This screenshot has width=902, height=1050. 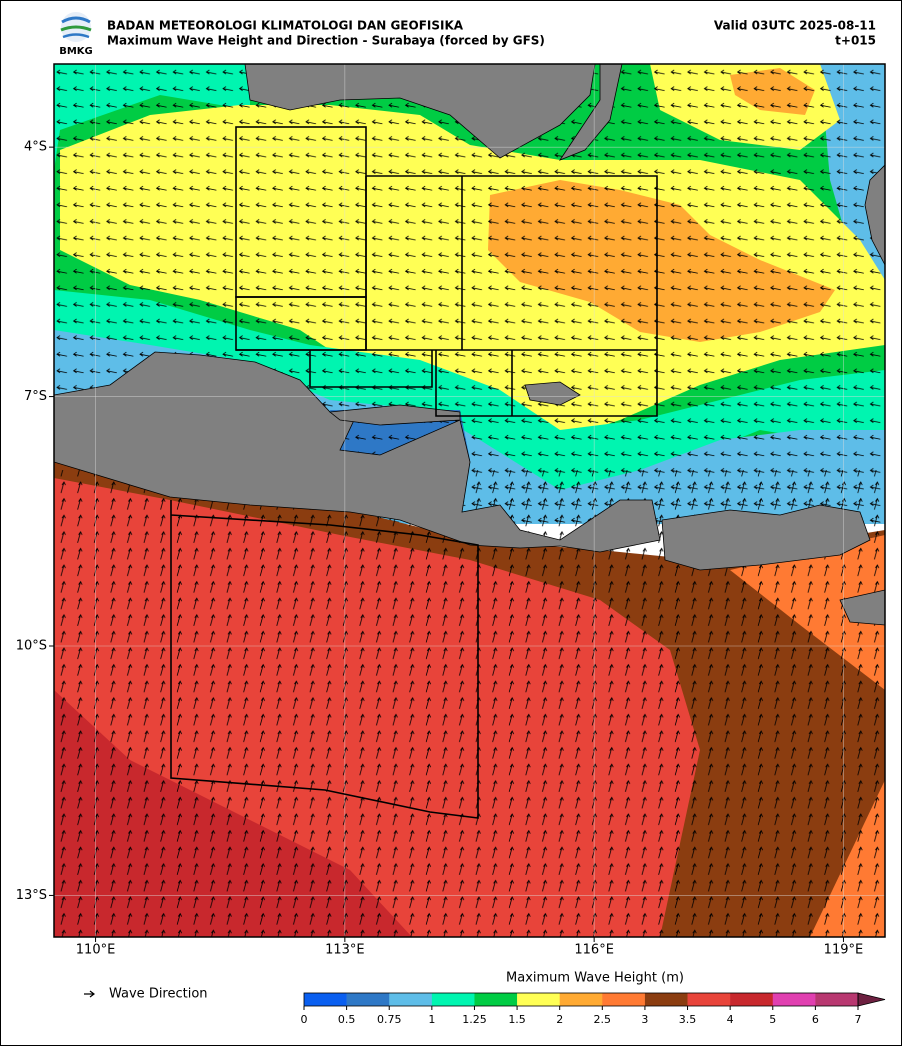 What do you see at coordinates (31, 646) in the screenshot?
I see `y-tick-label: 10°S` at bounding box center [31, 646].